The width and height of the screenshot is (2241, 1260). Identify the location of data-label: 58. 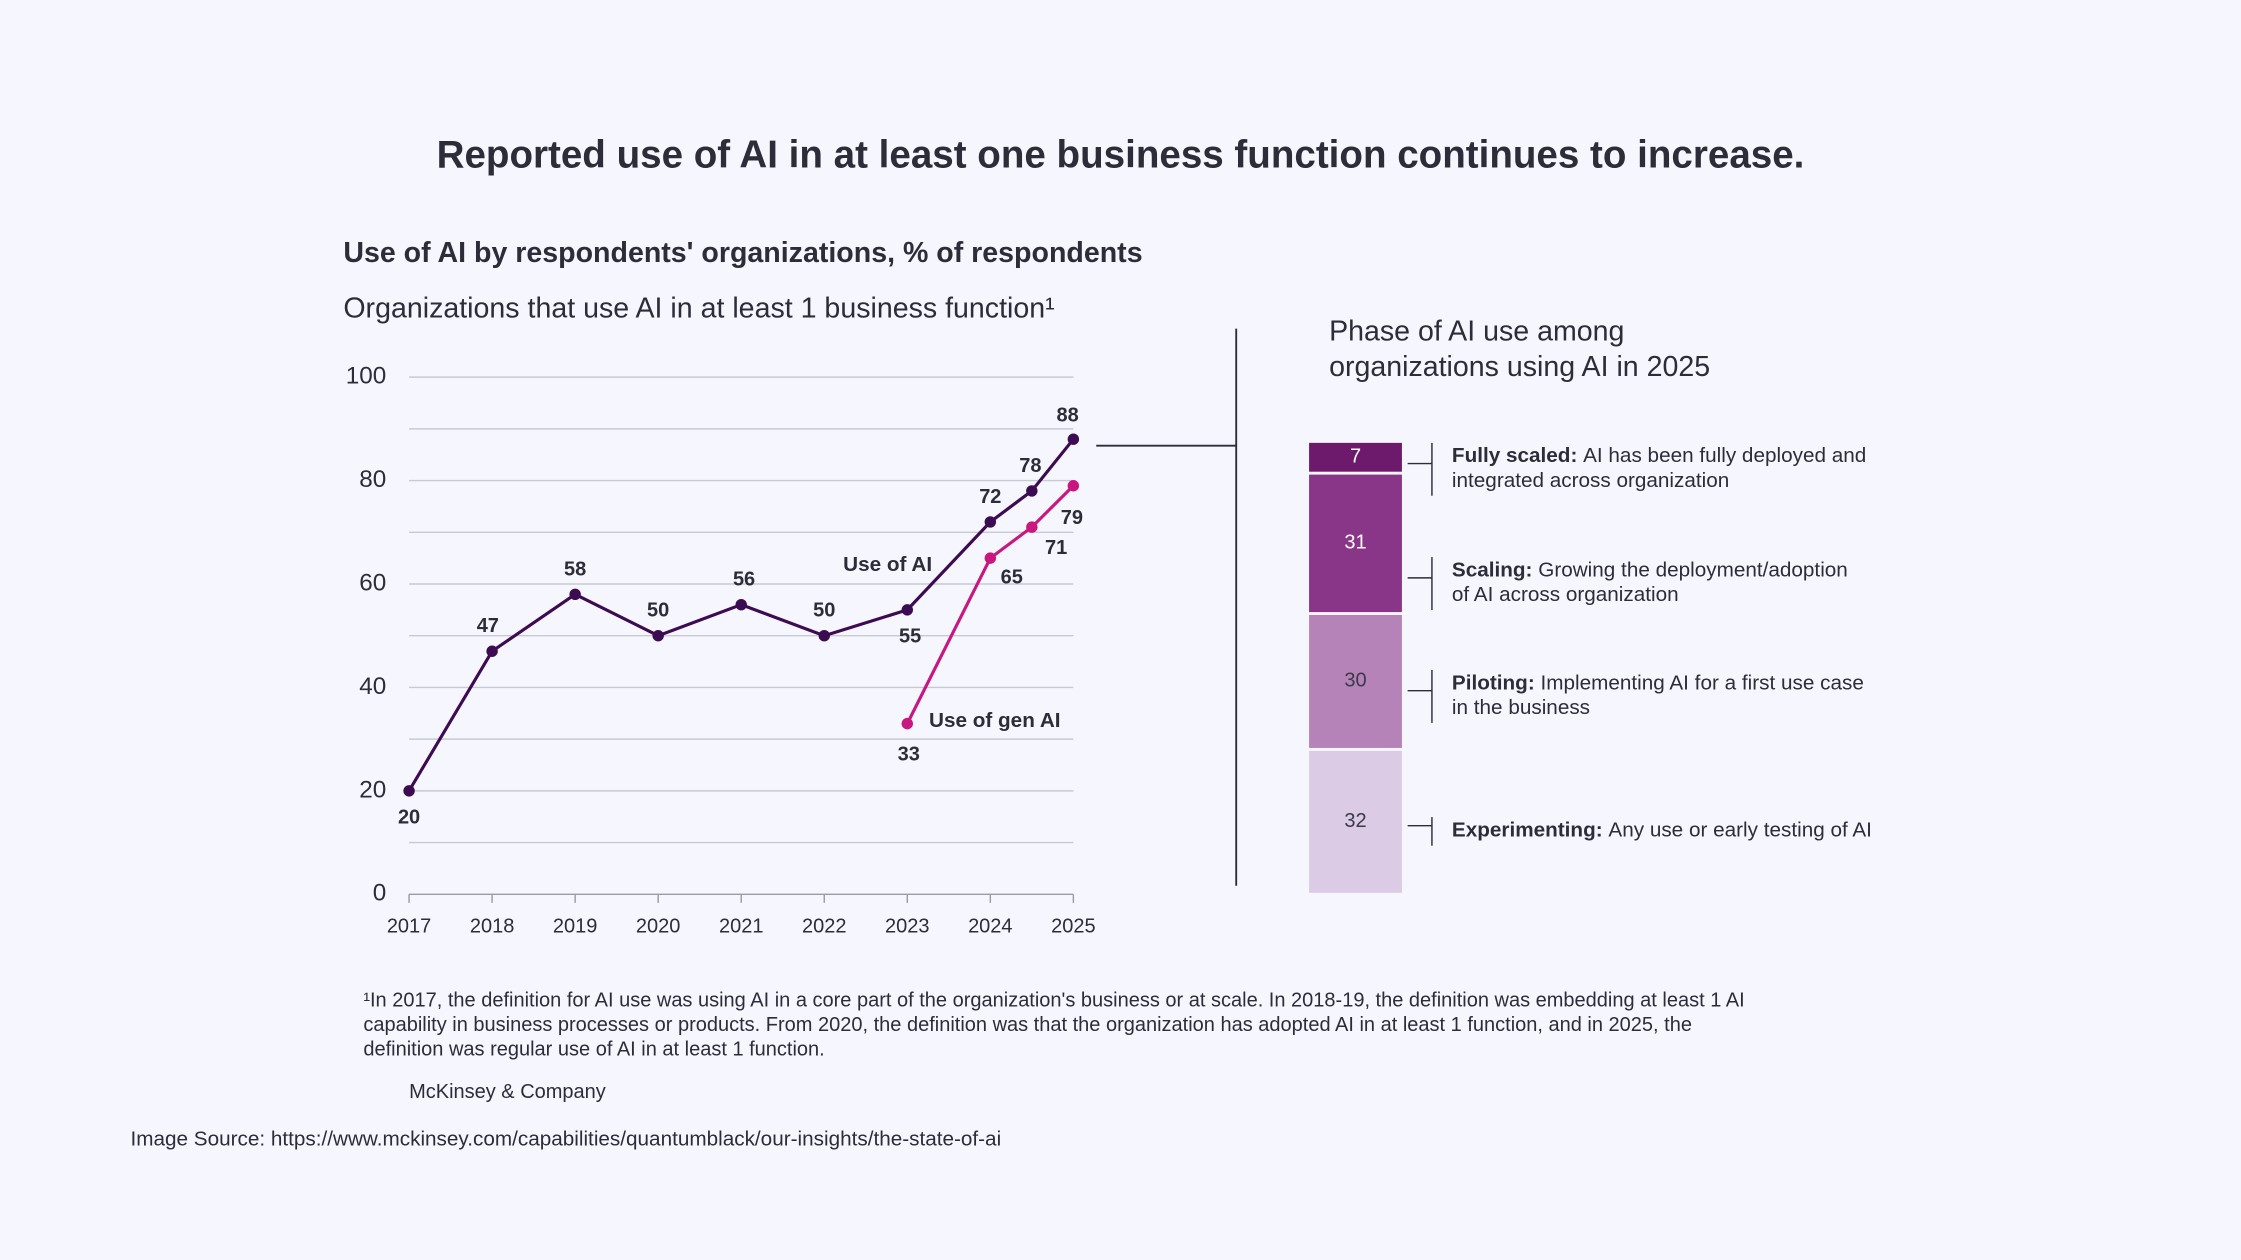
(575, 569).